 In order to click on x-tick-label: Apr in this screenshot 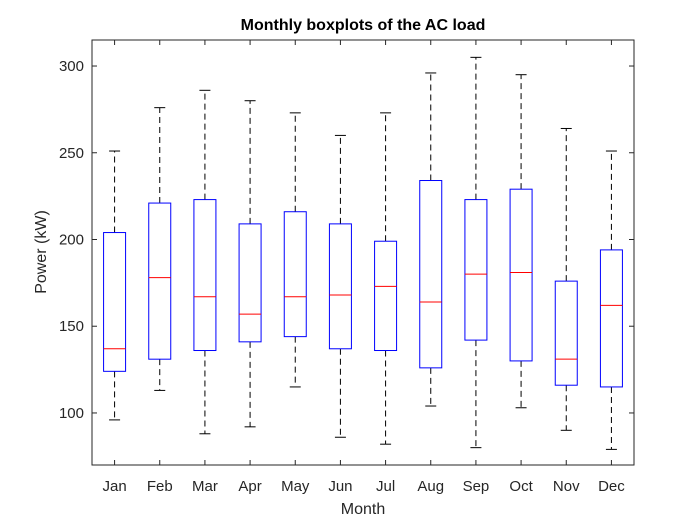, I will do `click(249, 486)`.